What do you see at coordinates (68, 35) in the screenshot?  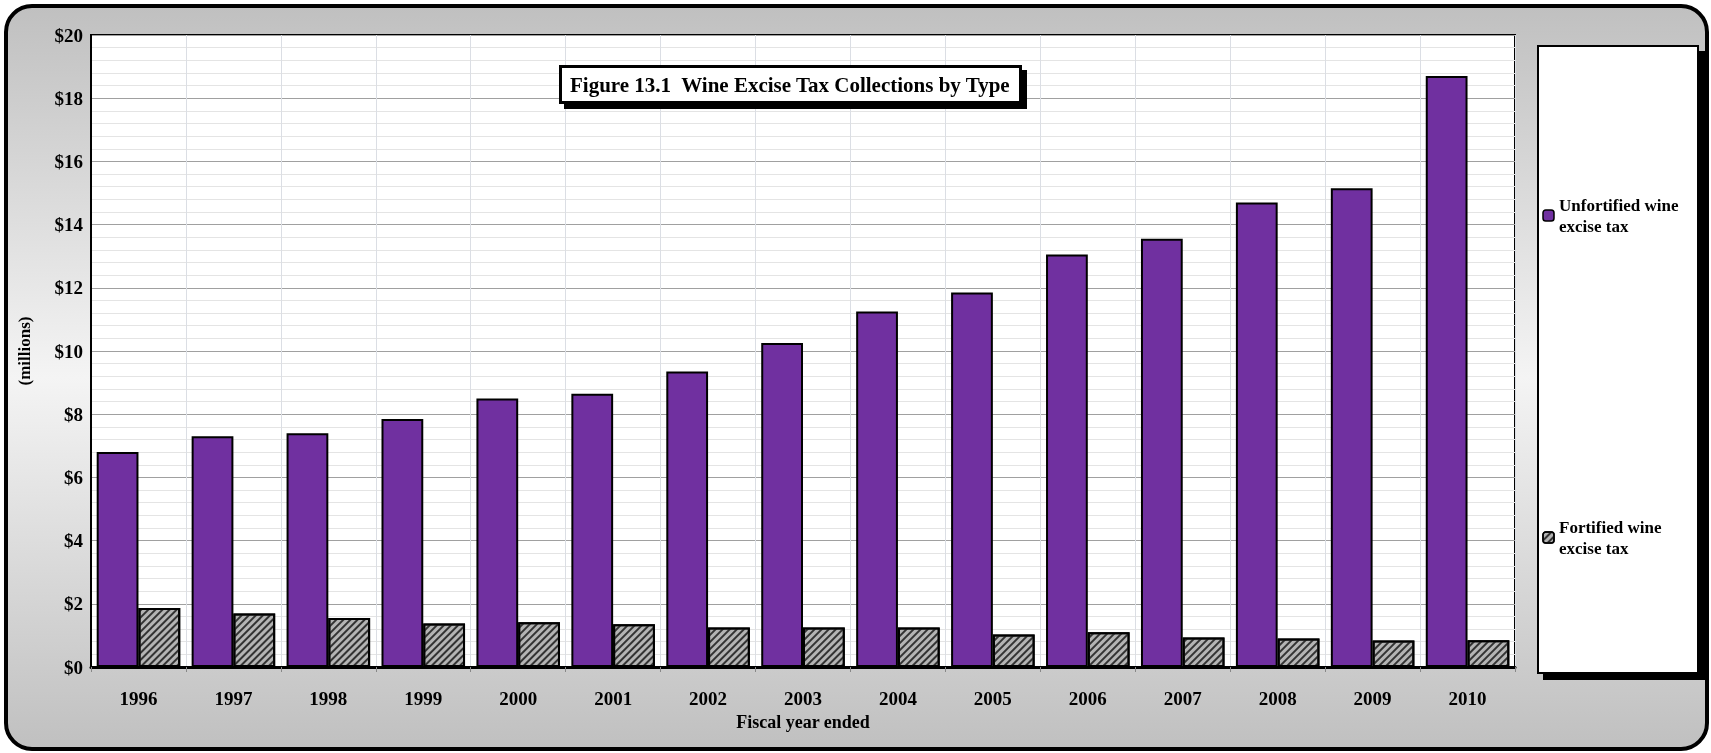 I see `y-tick-label: $20` at bounding box center [68, 35].